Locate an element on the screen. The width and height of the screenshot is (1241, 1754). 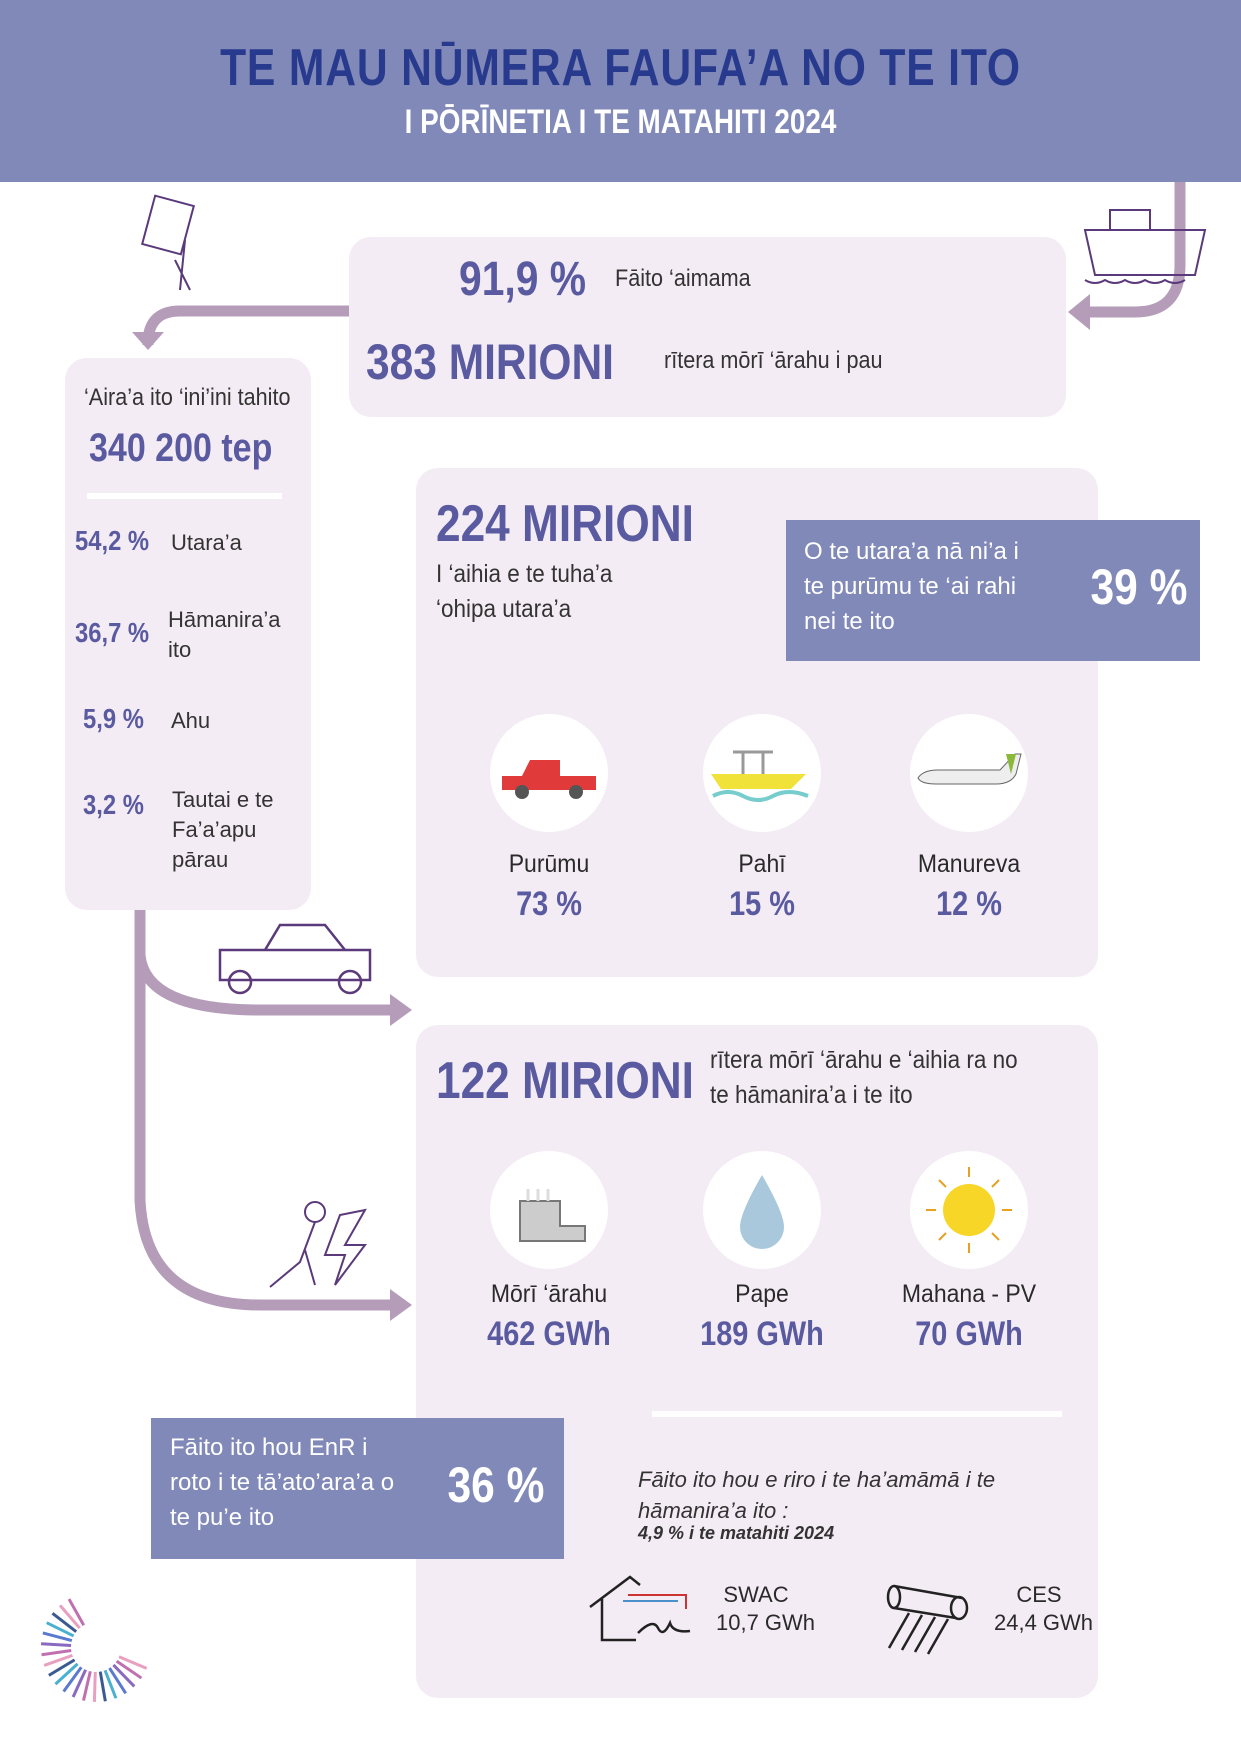
share-electricity-label: Hāmanira’a ito is located at coordinates (224, 634).